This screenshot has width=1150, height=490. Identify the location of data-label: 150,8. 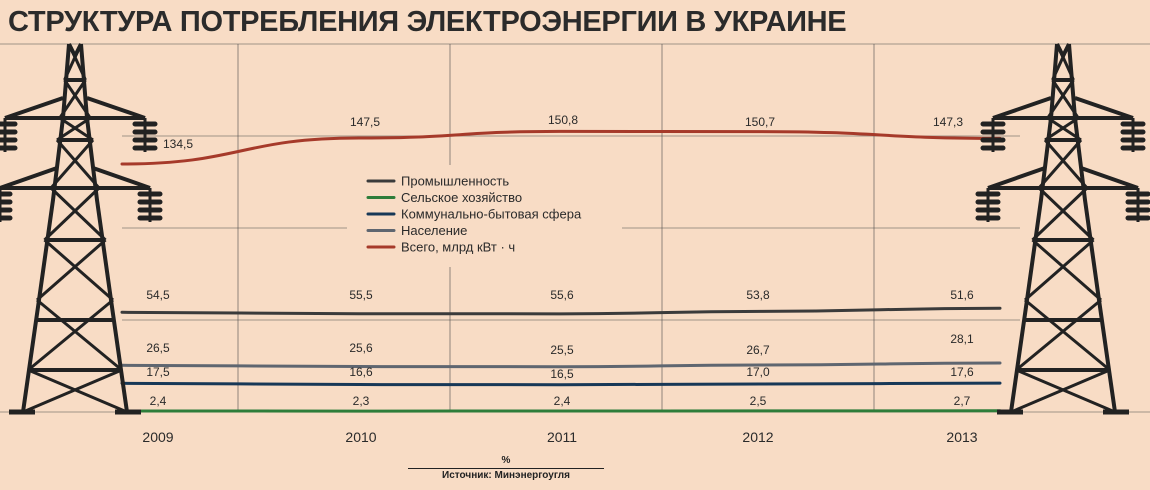
(563, 120).